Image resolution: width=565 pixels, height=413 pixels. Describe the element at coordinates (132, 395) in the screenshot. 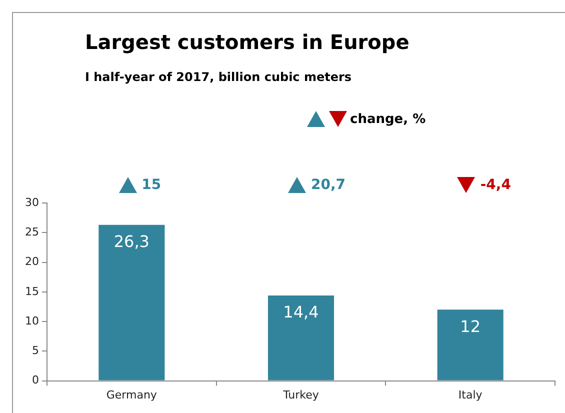

I see `x-tick-label: Germany` at that location.